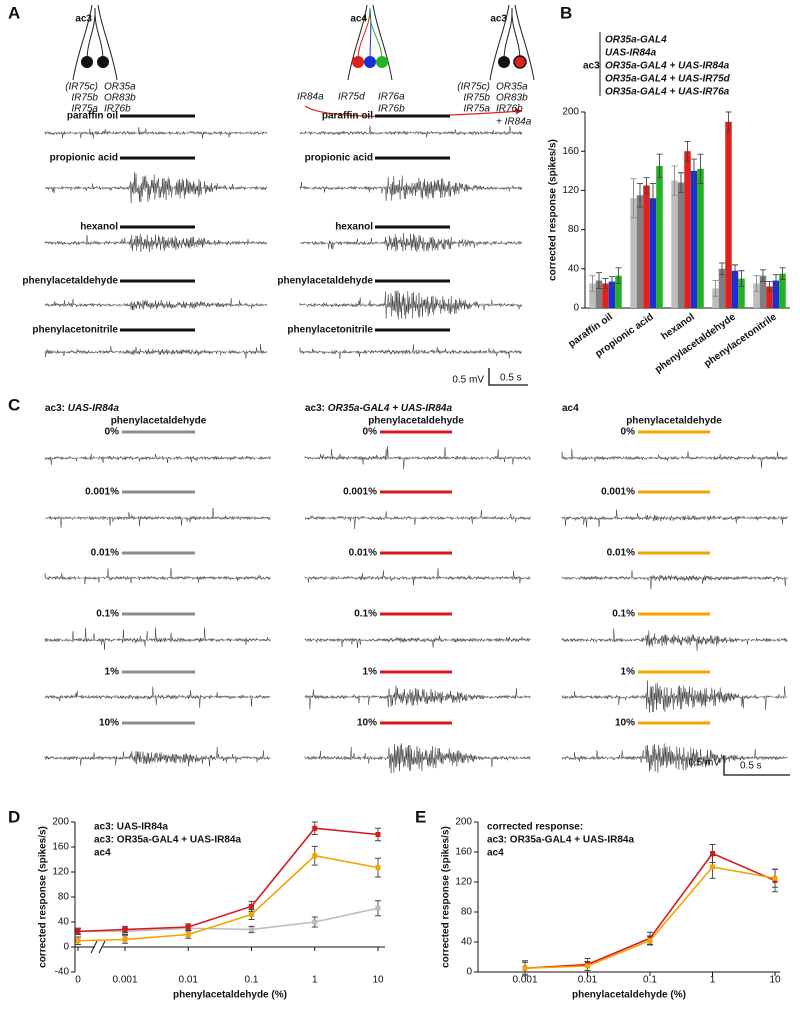 Image resolution: width=800 pixels, height=1011 pixels. What do you see at coordinates (228, 898) in the screenshot?
I see `series-line` at bounding box center [228, 898].